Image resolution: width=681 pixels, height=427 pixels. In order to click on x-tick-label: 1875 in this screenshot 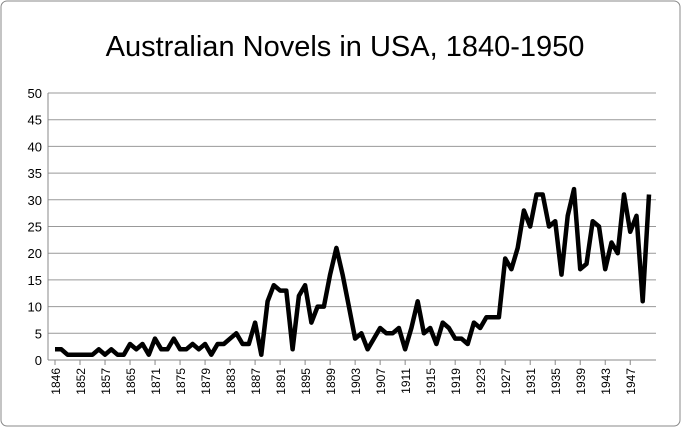, I will do `click(181, 381)`.